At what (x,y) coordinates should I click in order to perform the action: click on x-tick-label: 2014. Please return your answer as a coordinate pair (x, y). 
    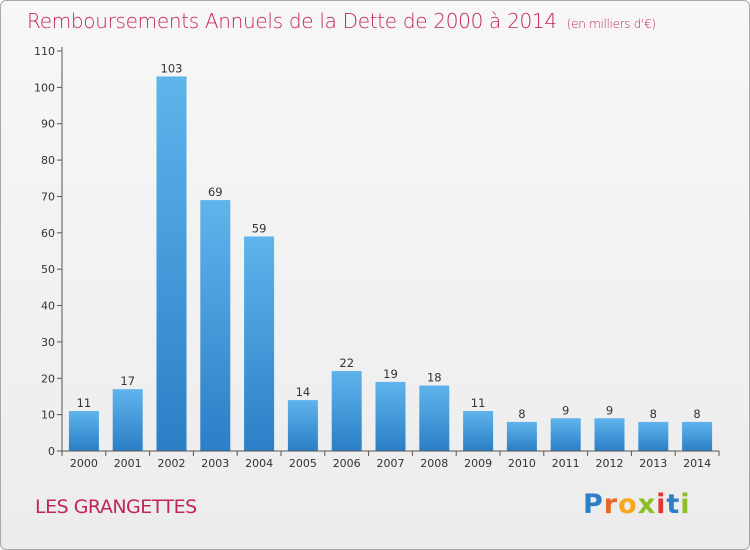
    Looking at the image, I should click on (697, 463).